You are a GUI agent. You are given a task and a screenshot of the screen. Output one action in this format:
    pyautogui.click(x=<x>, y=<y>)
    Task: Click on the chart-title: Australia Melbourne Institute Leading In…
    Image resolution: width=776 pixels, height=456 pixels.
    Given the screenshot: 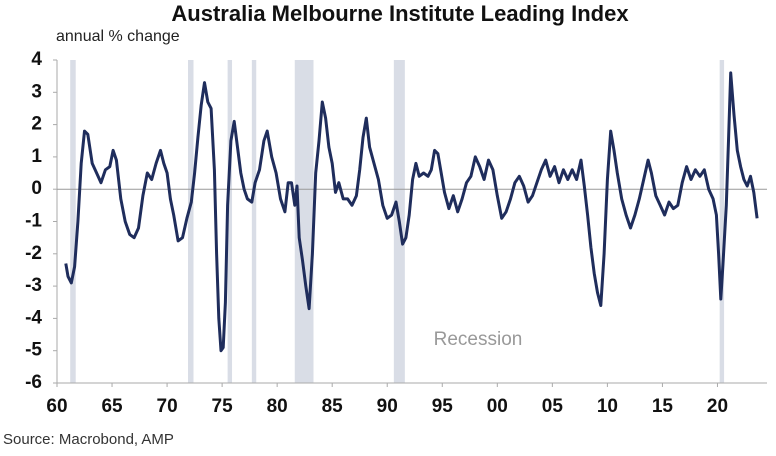 What is the action you would take?
    pyautogui.click(x=400, y=13)
    